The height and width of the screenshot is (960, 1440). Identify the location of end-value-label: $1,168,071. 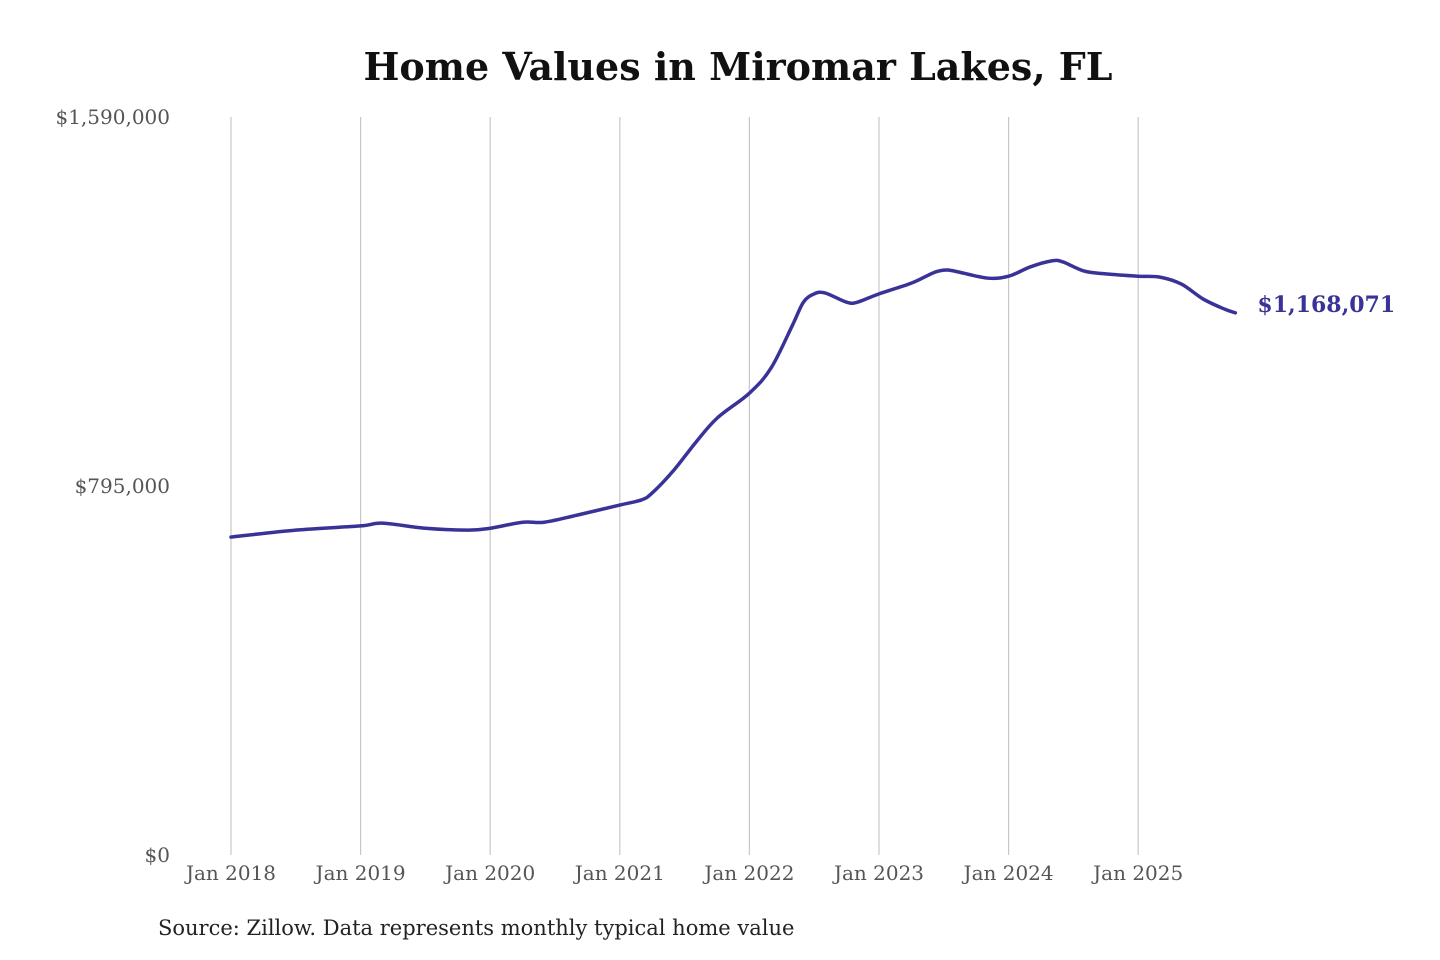
(1326, 305).